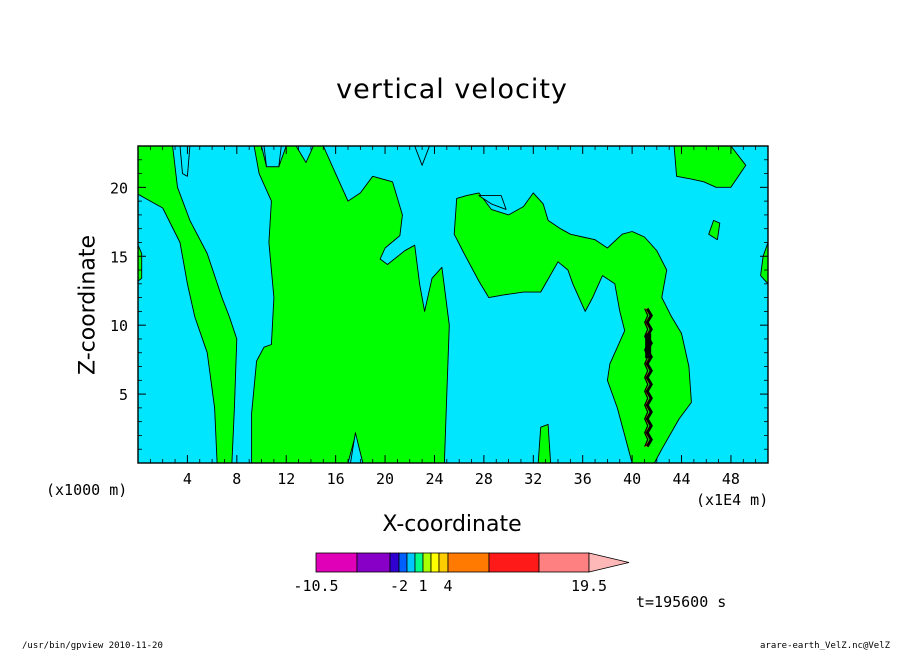 The image size is (904, 654). What do you see at coordinates (350, 304) in the screenshot?
I see `positive-region-center` at bounding box center [350, 304].